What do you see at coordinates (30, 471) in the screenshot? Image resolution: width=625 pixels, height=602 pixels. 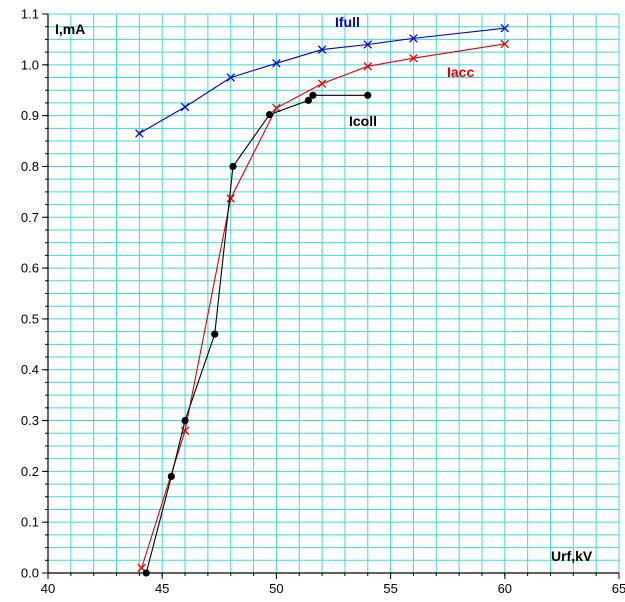 I see `y-tick-label: 0.2` at bounding box center [30, 471].